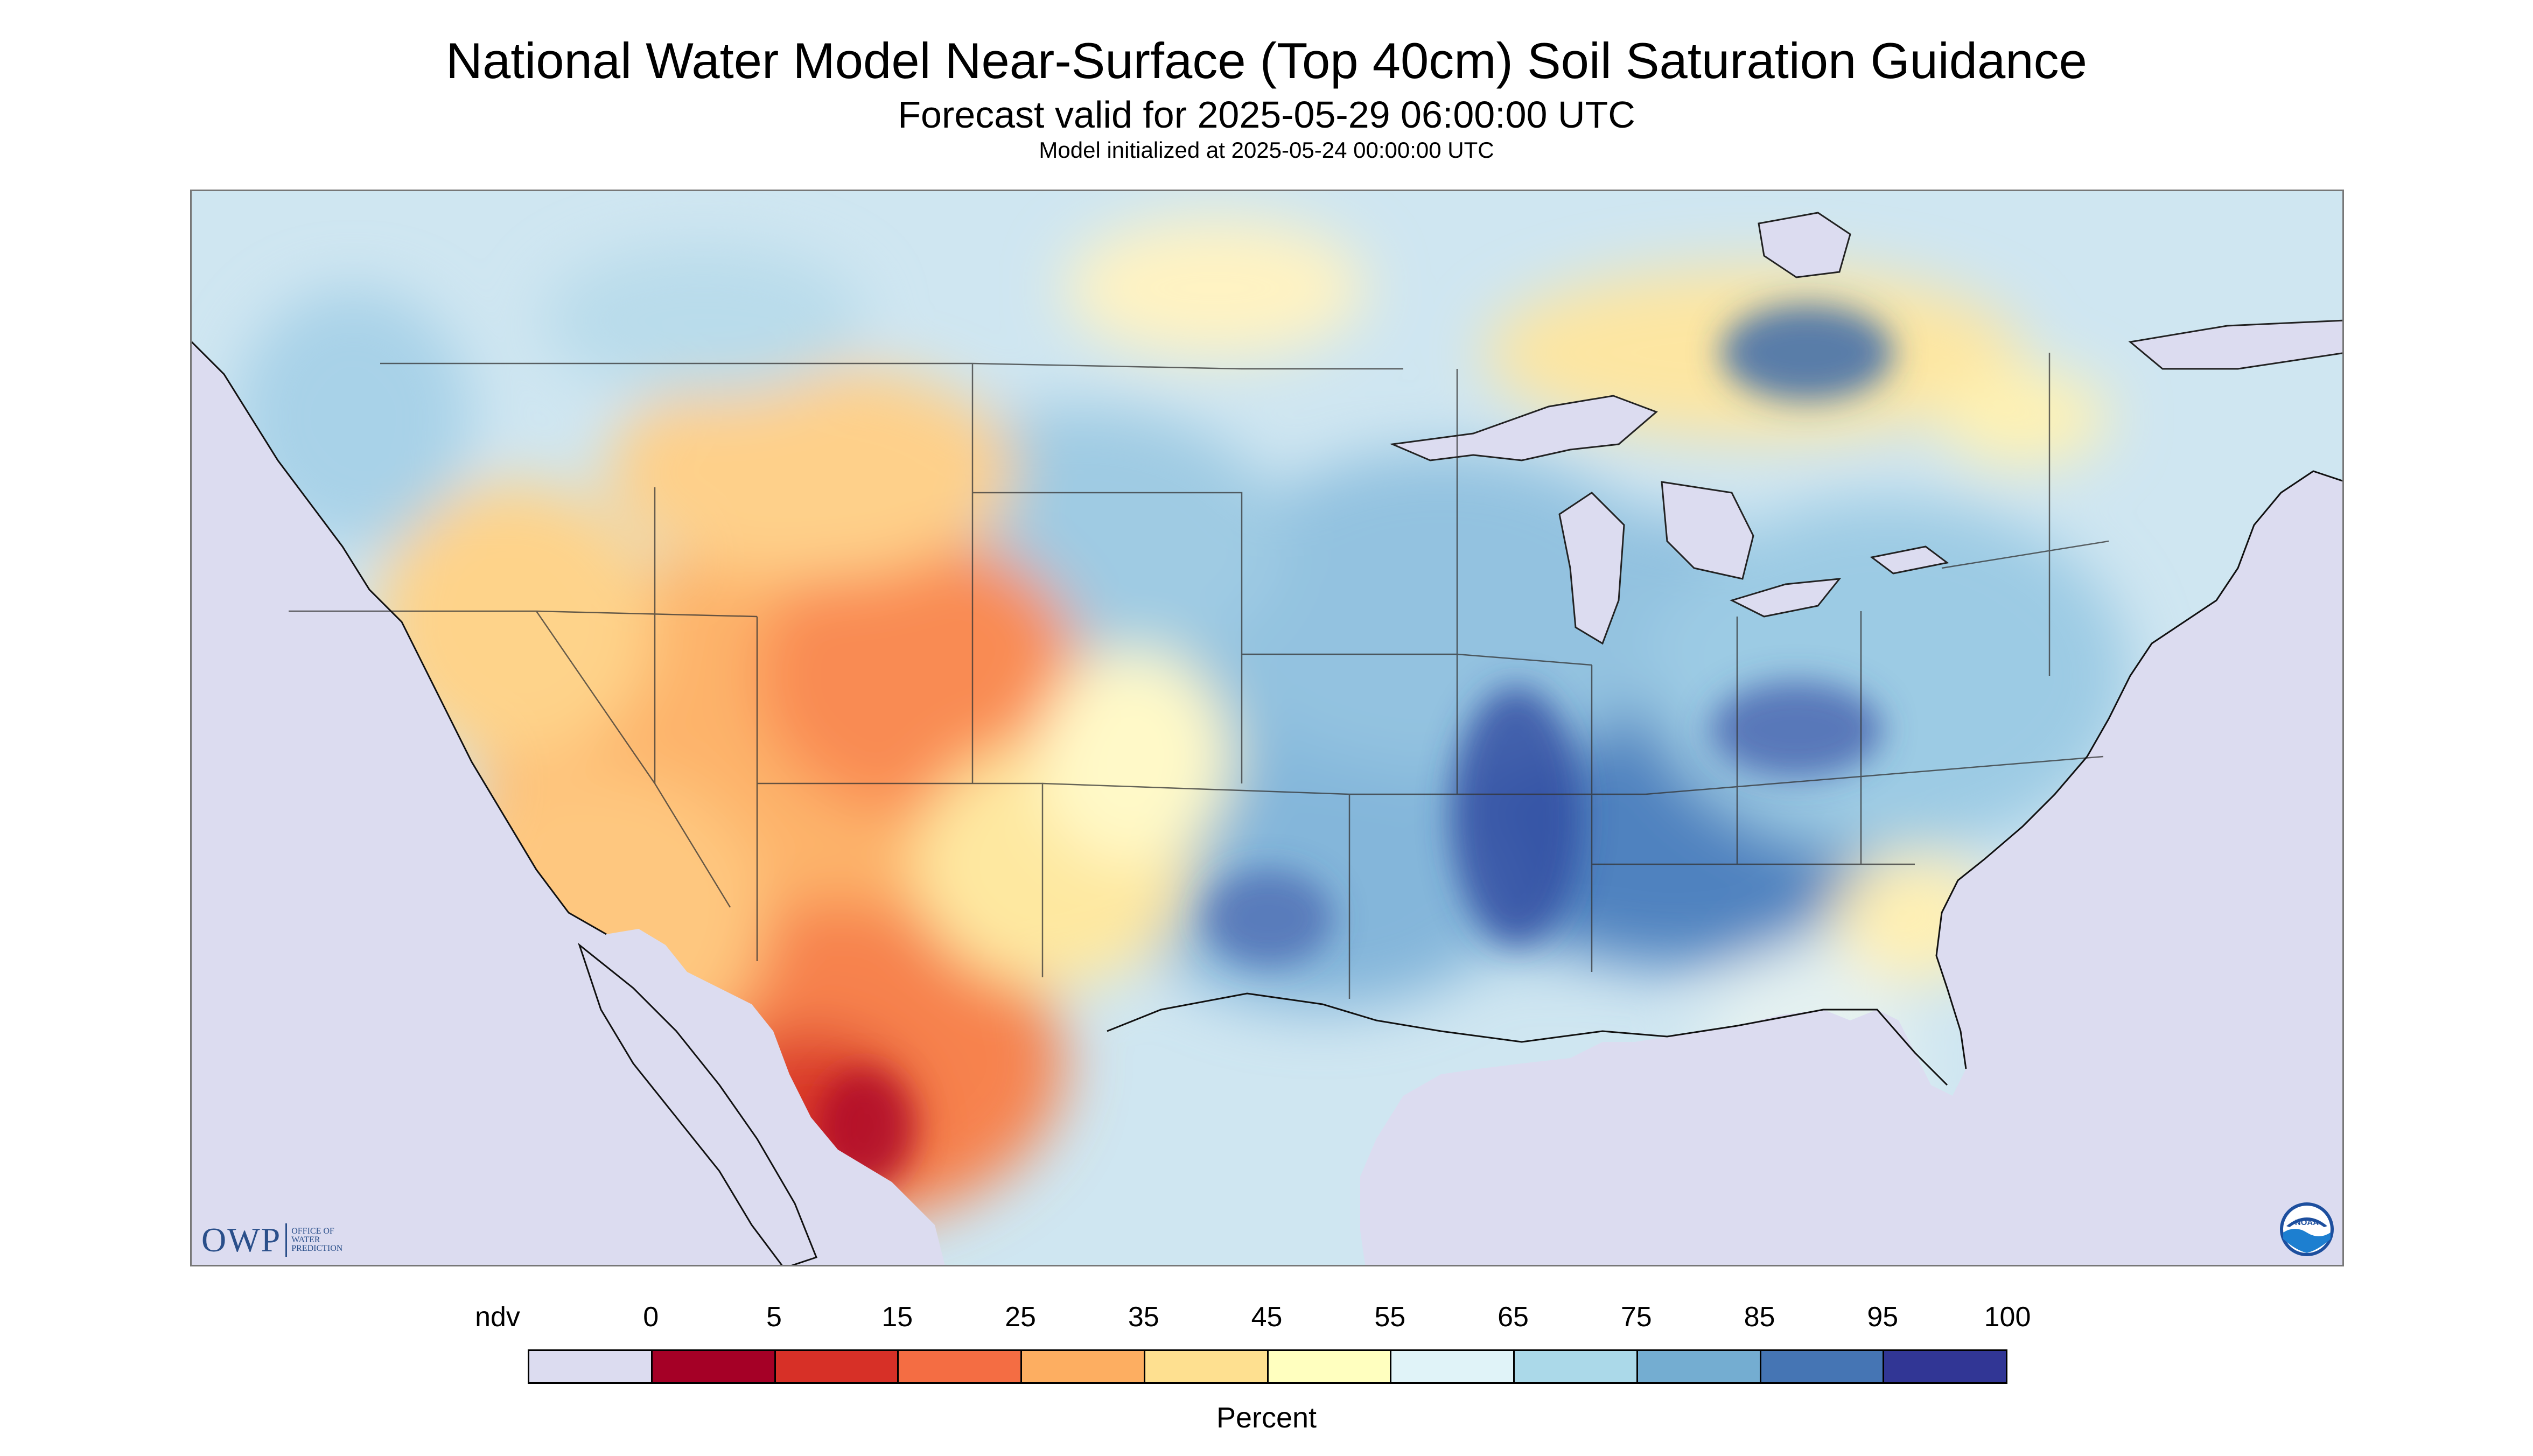 This screenshot has width=2533, height=1456. I want to click on color-legend, so click(1267, 1366).